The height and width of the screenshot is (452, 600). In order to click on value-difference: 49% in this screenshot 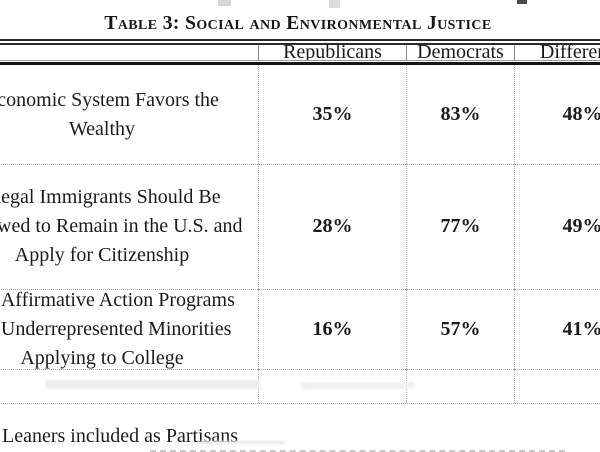, I will do `click(557, 226)`.